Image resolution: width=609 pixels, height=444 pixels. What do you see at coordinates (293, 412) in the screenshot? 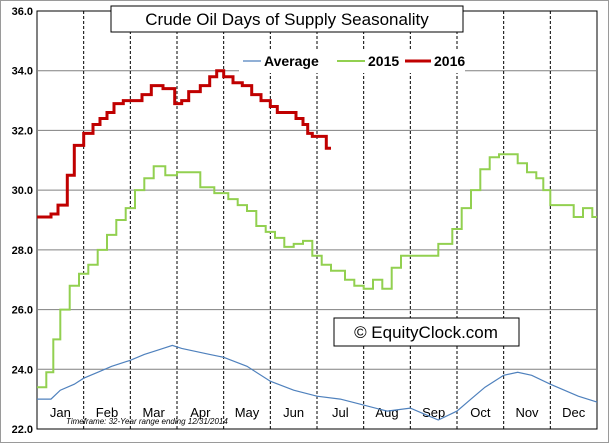
I see `x-tick-label: Jun` at bounding box center [293, 412].